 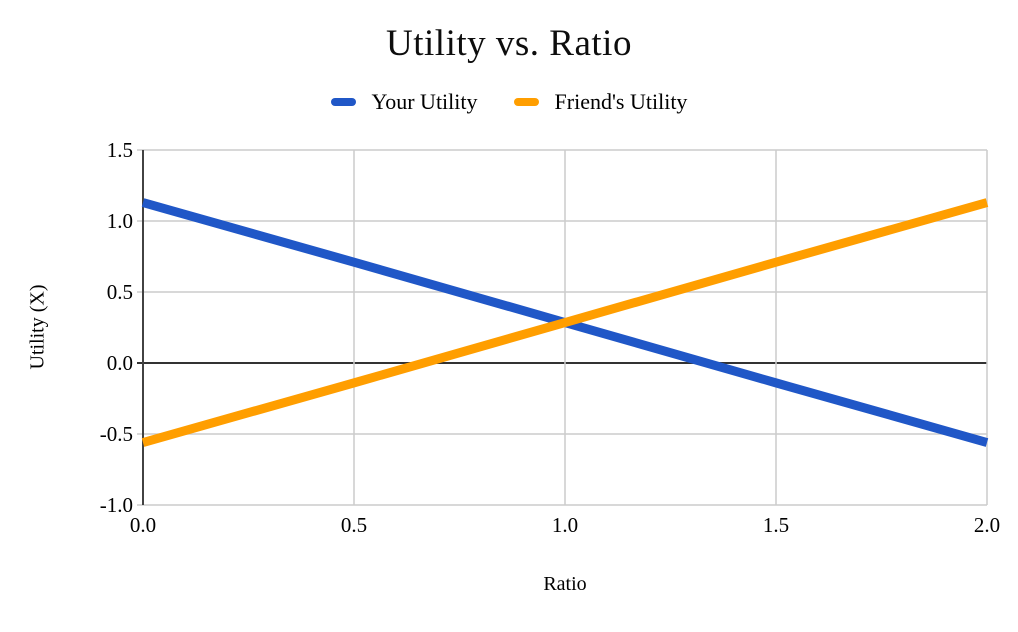 I want to click on legend-label: Friend's Utility, so click(x=621, y=101).